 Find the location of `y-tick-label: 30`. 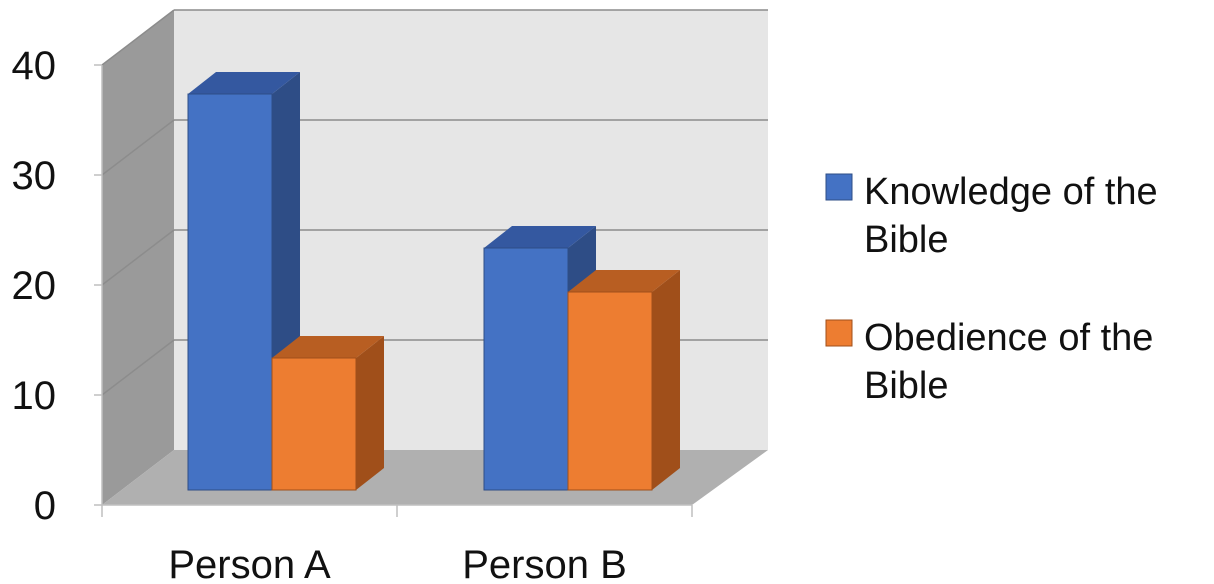

y-tick-label: 30 is located at coordinates (34, 176).